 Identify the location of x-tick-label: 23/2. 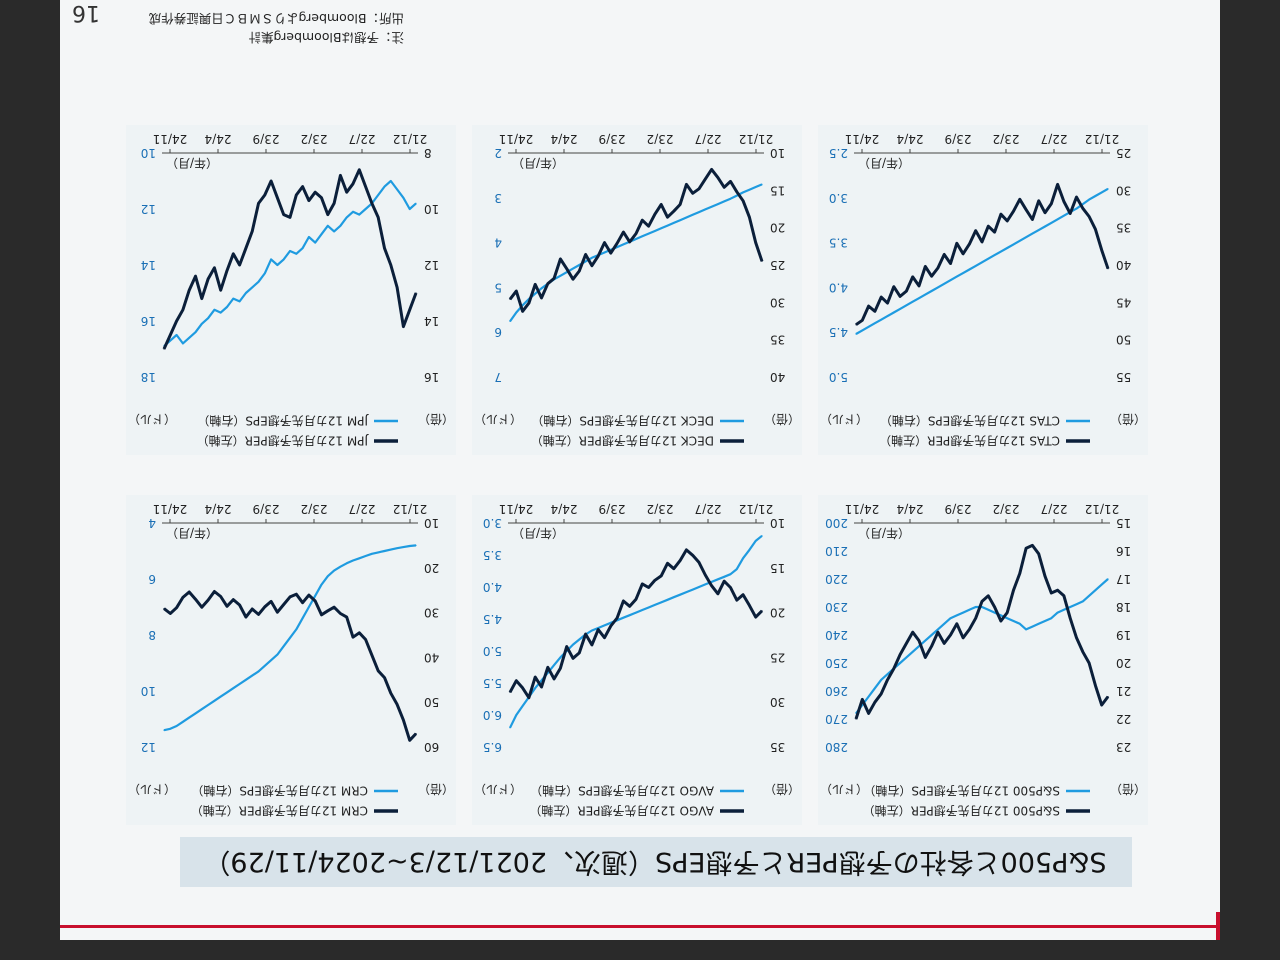
(660, 509).